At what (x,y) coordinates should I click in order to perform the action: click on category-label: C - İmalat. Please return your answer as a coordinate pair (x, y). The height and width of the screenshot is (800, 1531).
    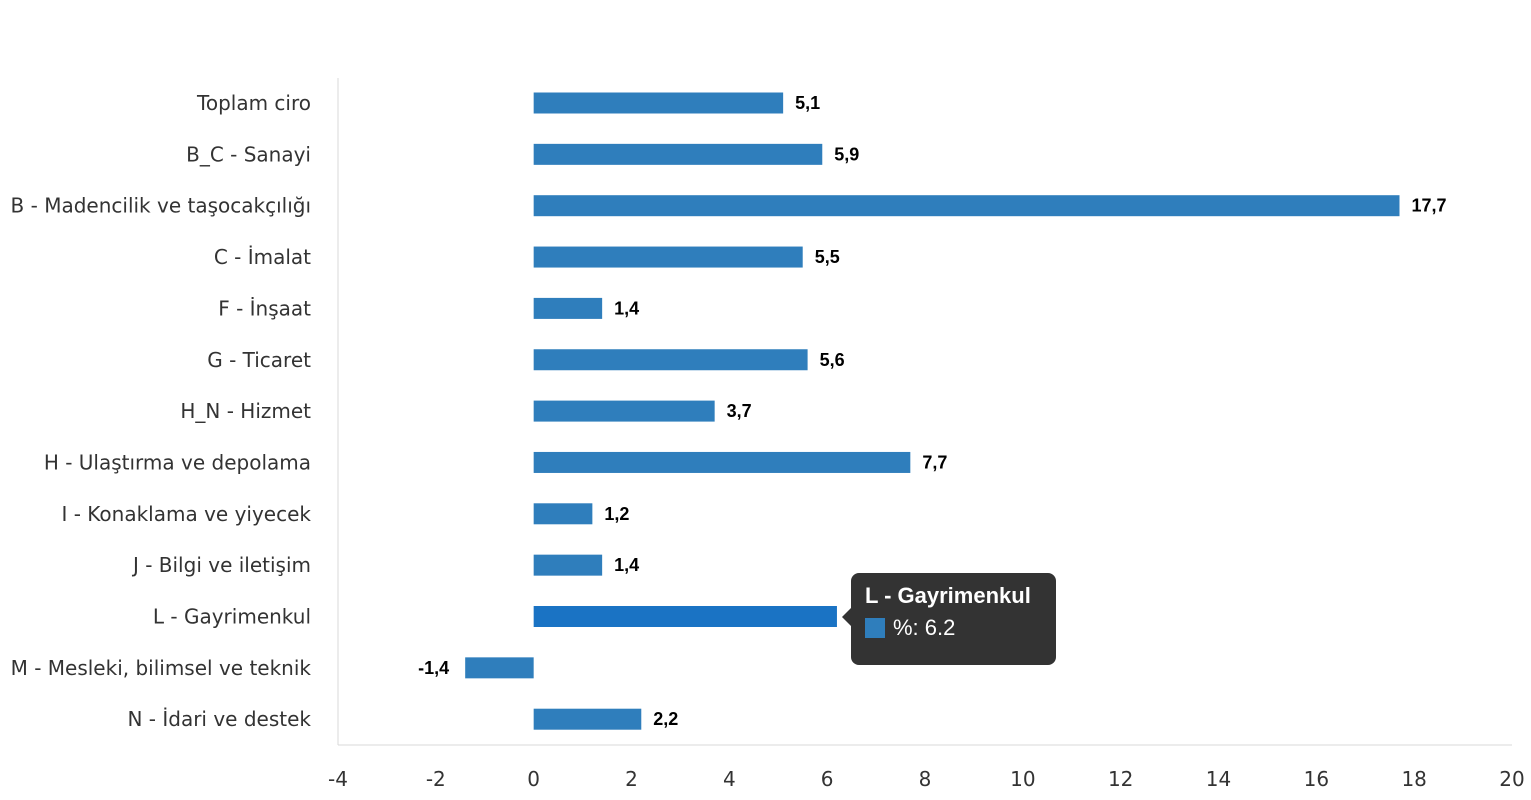
    Looking at the image, I should click on (262, 257).